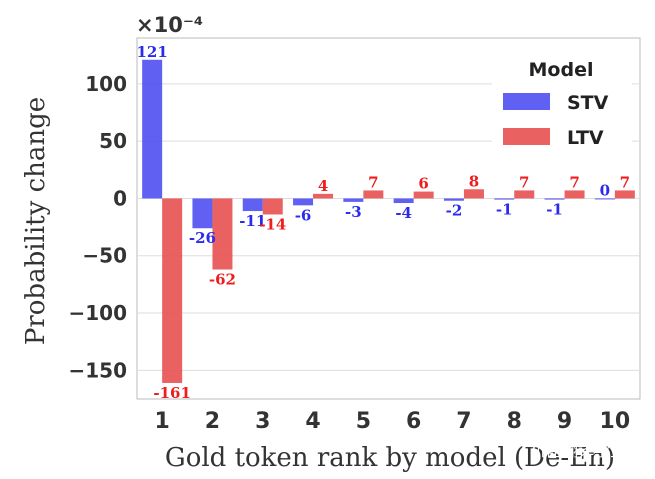 The image size is (655, 479). I want to click on y-tick-label: 50, so click(113, 141).